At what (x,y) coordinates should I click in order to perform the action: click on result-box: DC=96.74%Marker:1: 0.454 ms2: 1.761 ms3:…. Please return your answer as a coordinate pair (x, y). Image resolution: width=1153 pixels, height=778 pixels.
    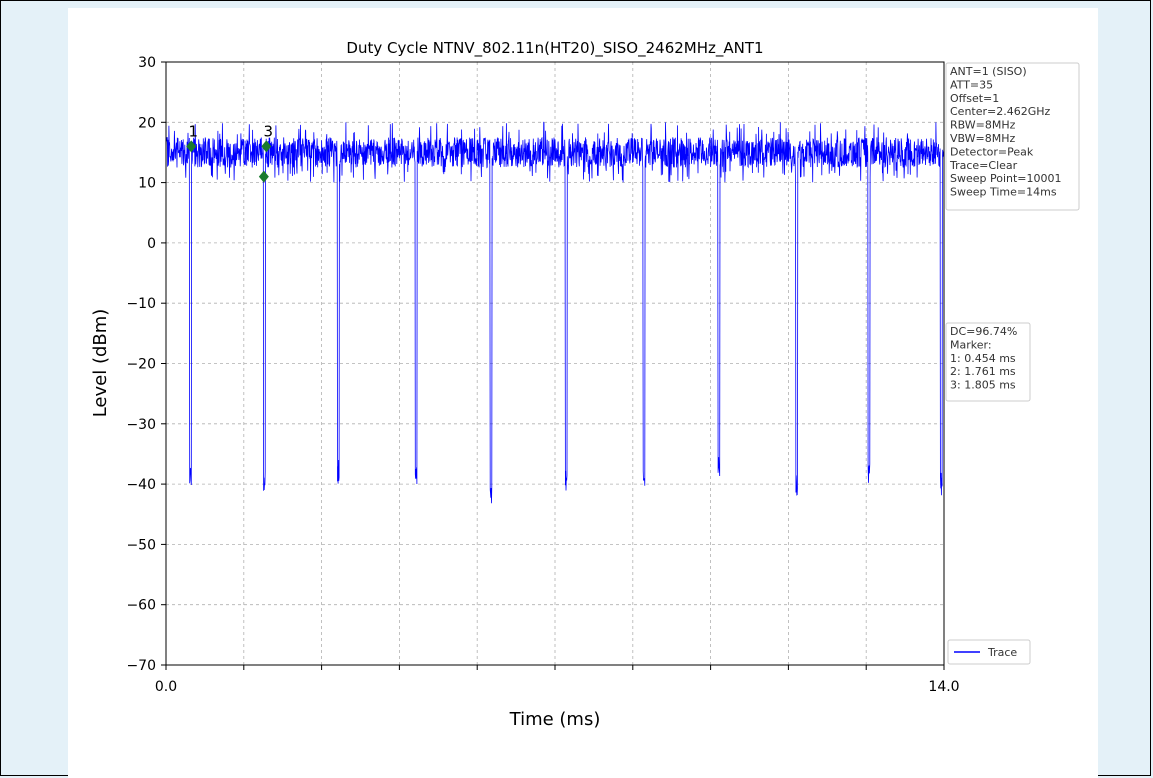
    Looking at the image, I should click on (988, 362).